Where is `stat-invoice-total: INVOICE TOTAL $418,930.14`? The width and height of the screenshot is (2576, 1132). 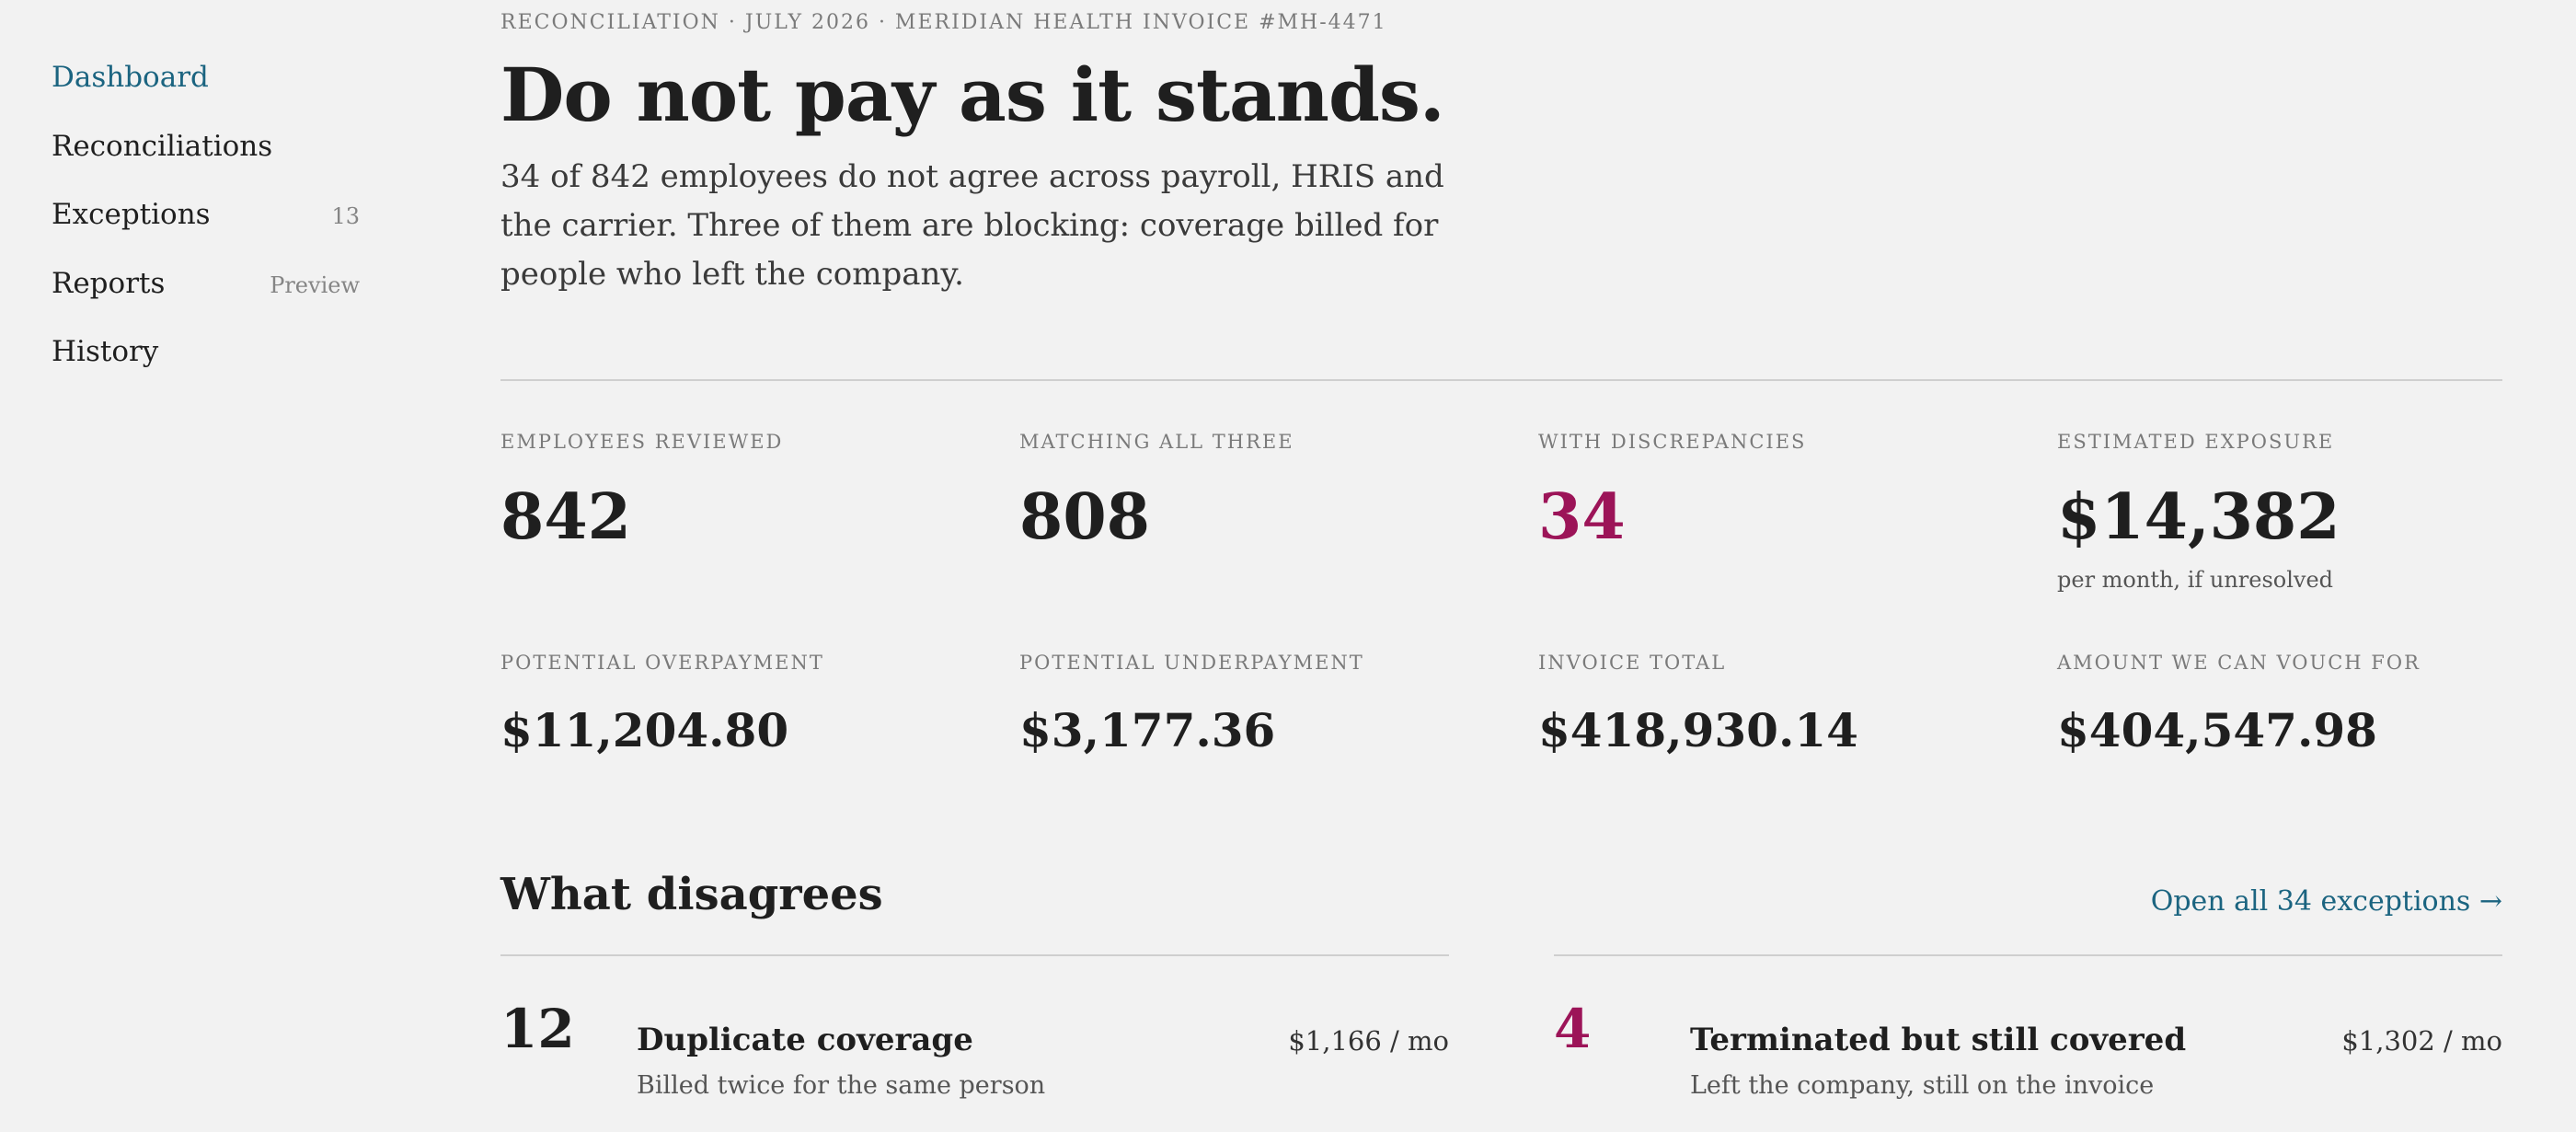 stat-invoice-total: INVOICE TOTAL $418,930.14 is located at coordinates (1777, 704).